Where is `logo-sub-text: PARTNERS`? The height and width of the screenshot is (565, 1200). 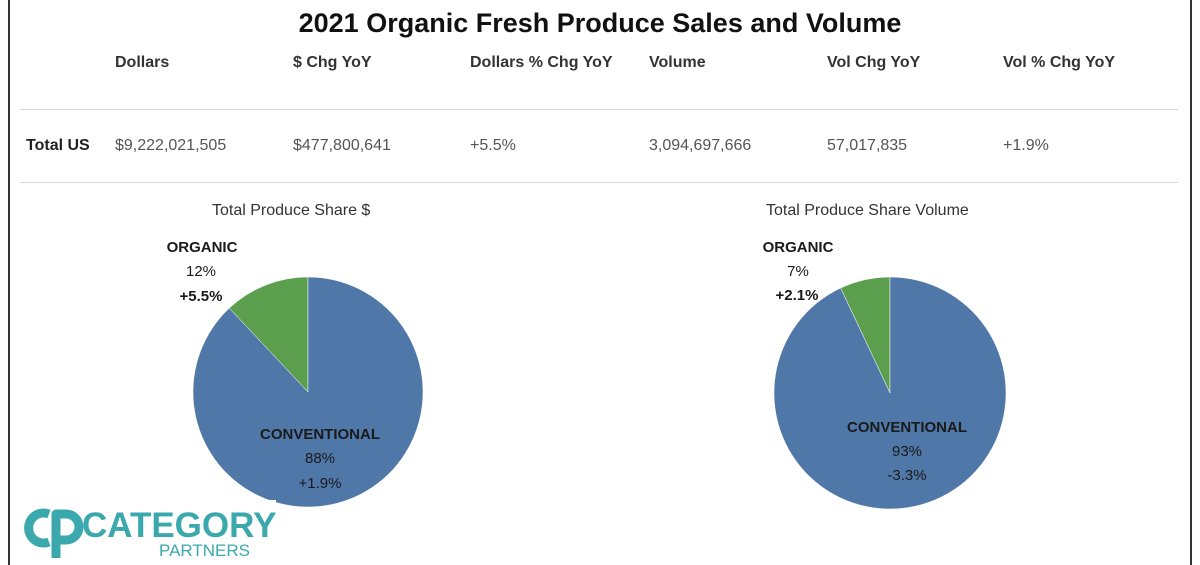
logo-sub-text: PARTNERS is located at coordinates (204, 550).